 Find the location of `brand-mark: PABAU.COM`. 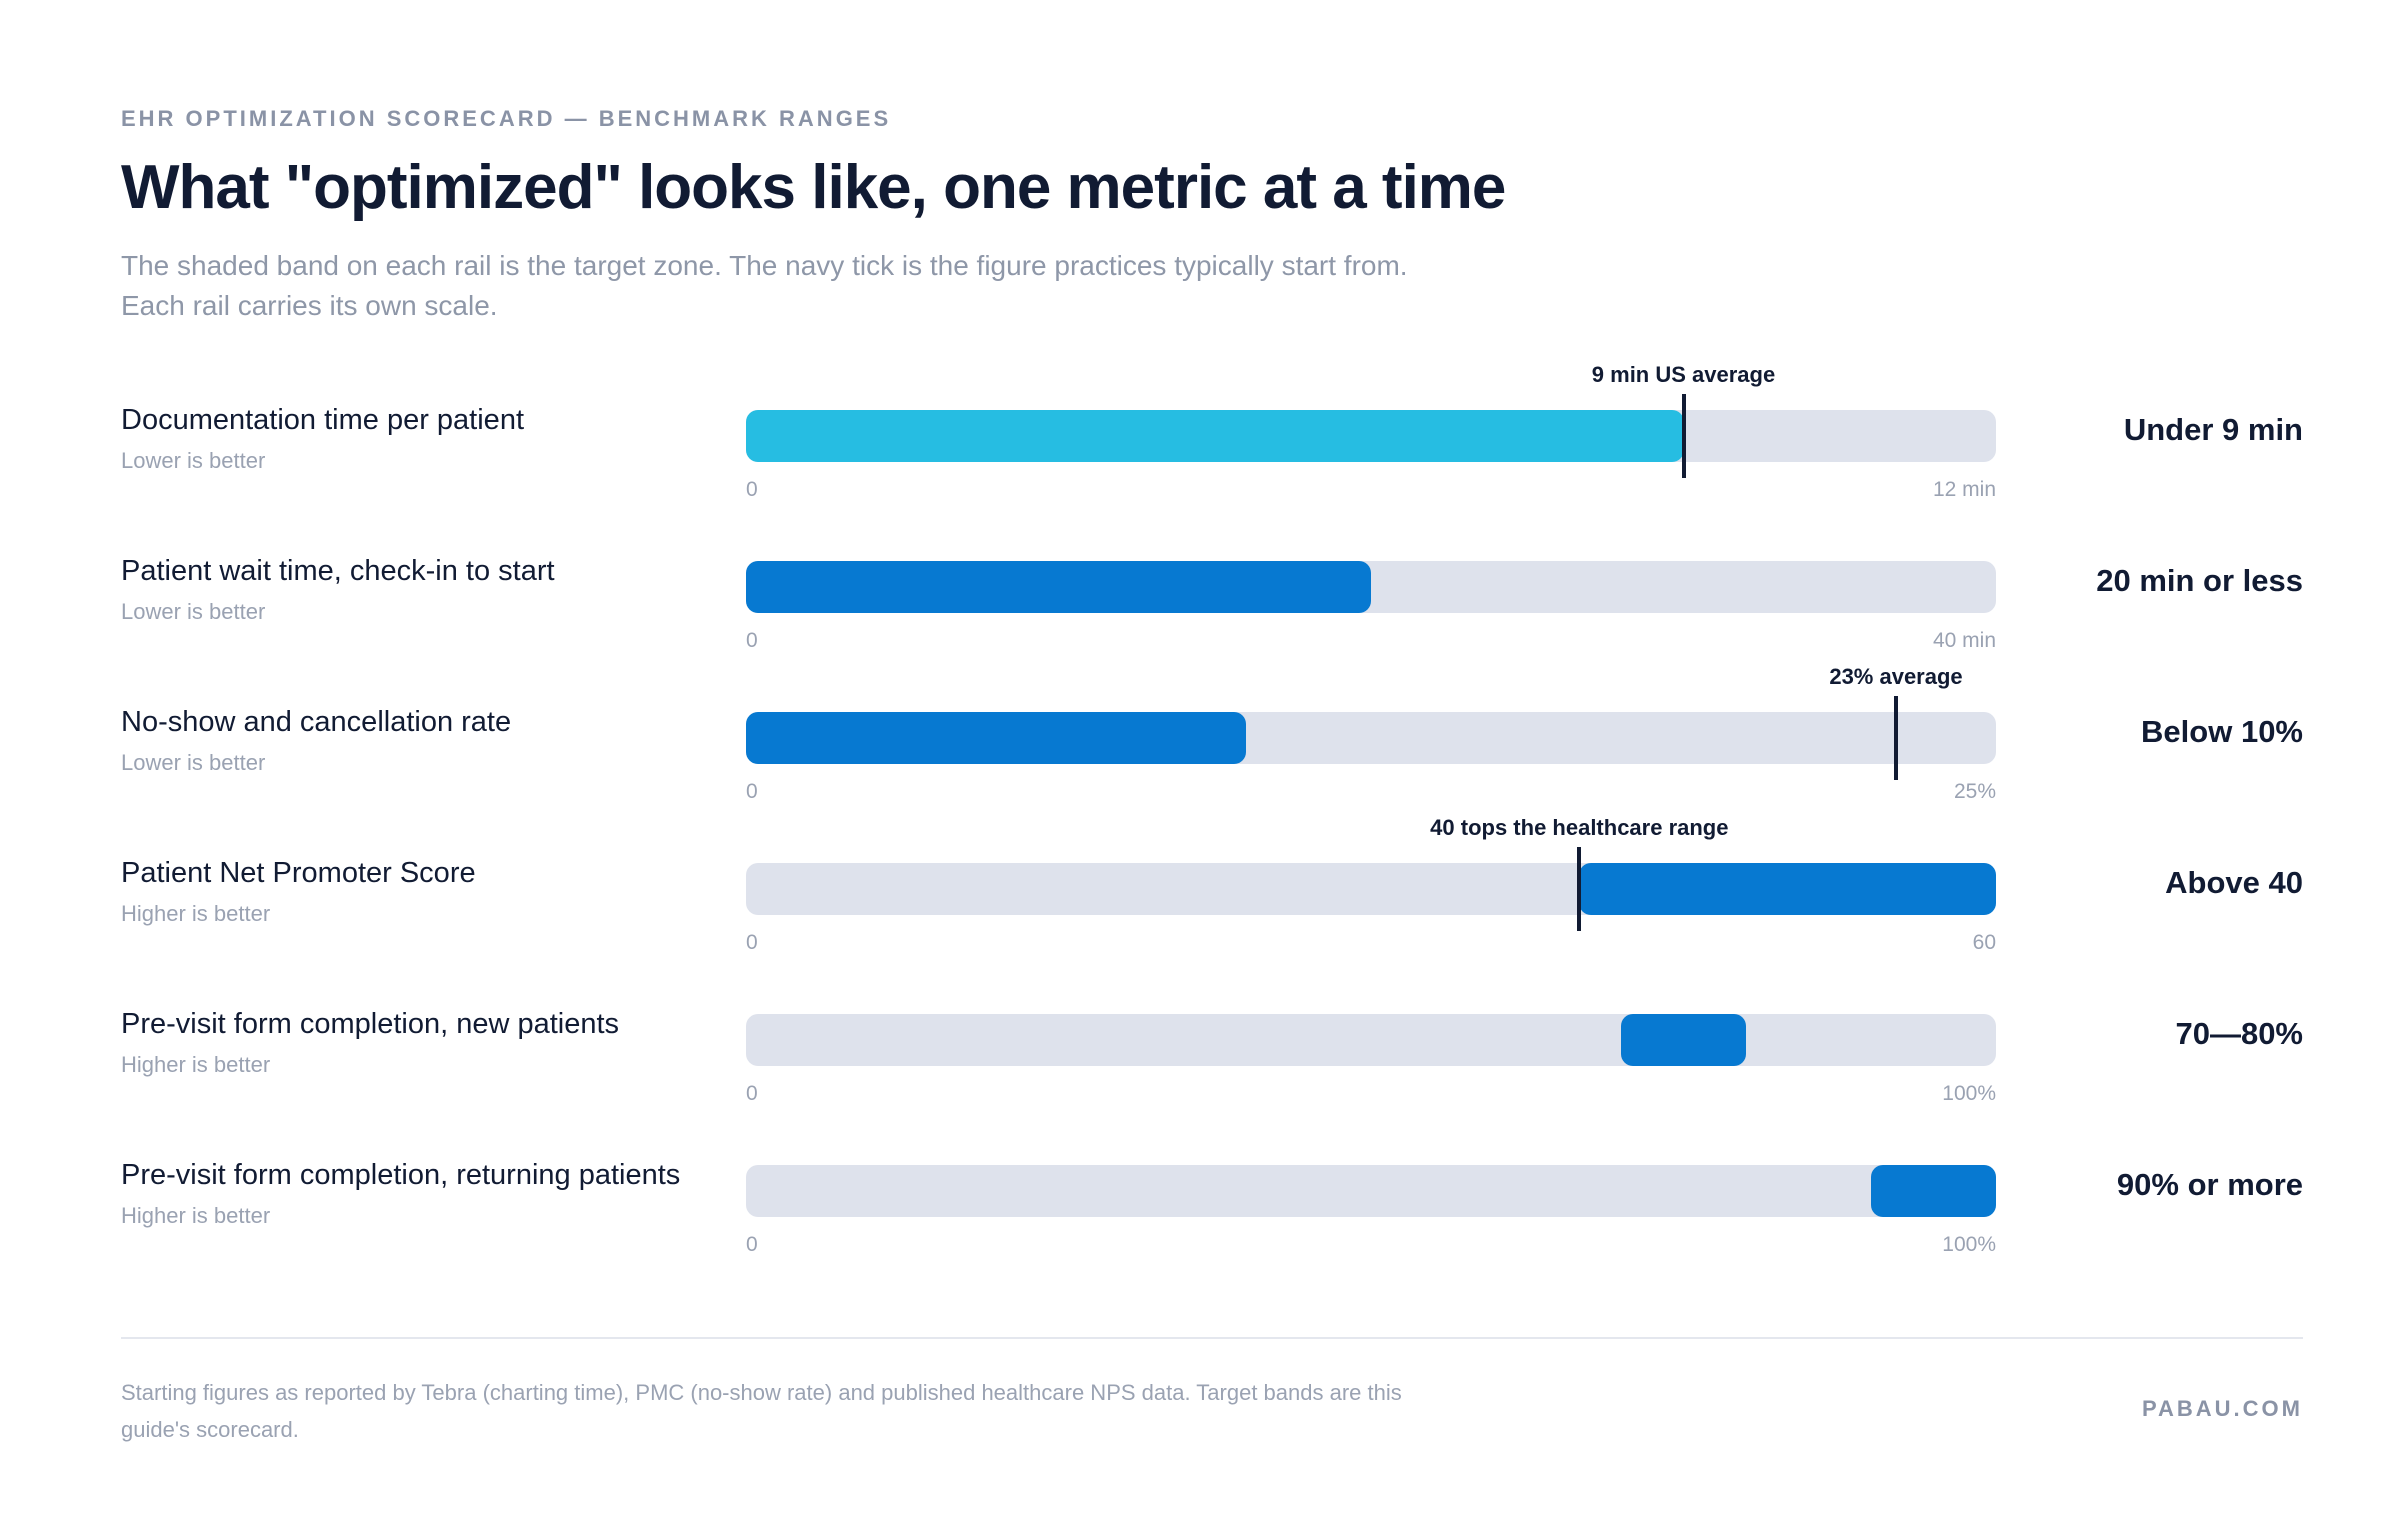

brand-mark: PABAU.COM is located at coordinates (2222, 1408).